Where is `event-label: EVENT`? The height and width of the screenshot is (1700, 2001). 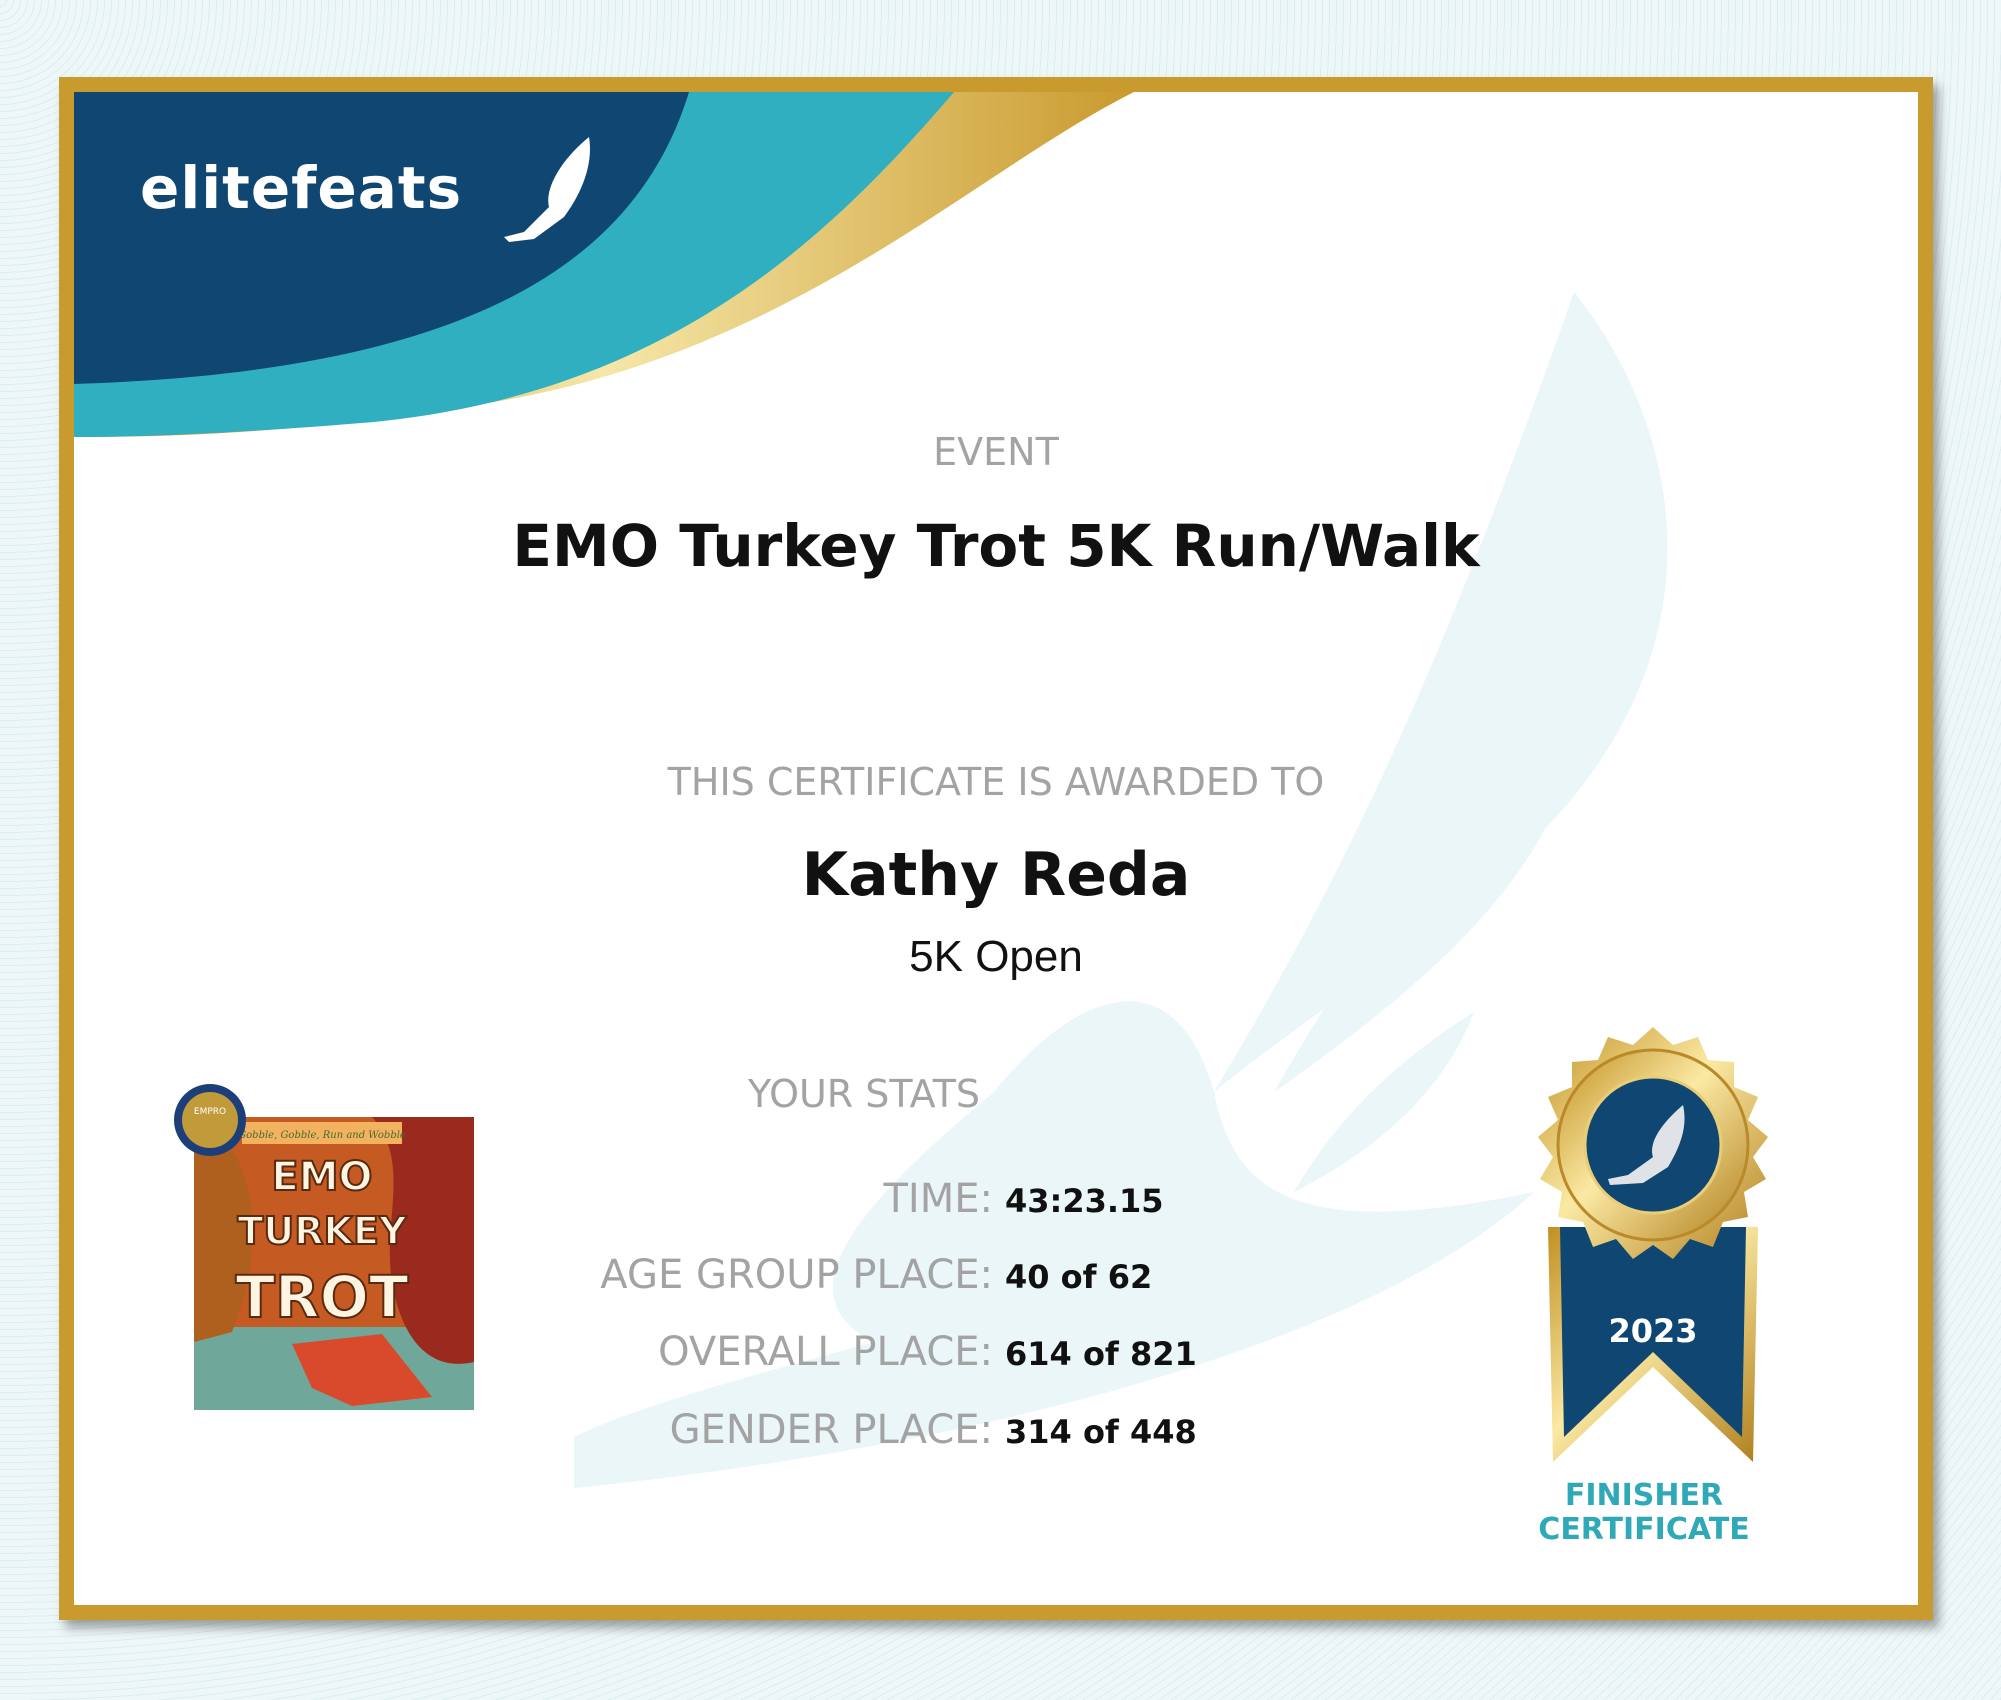 event-label: EVENT is located at coordinates (996, 452).